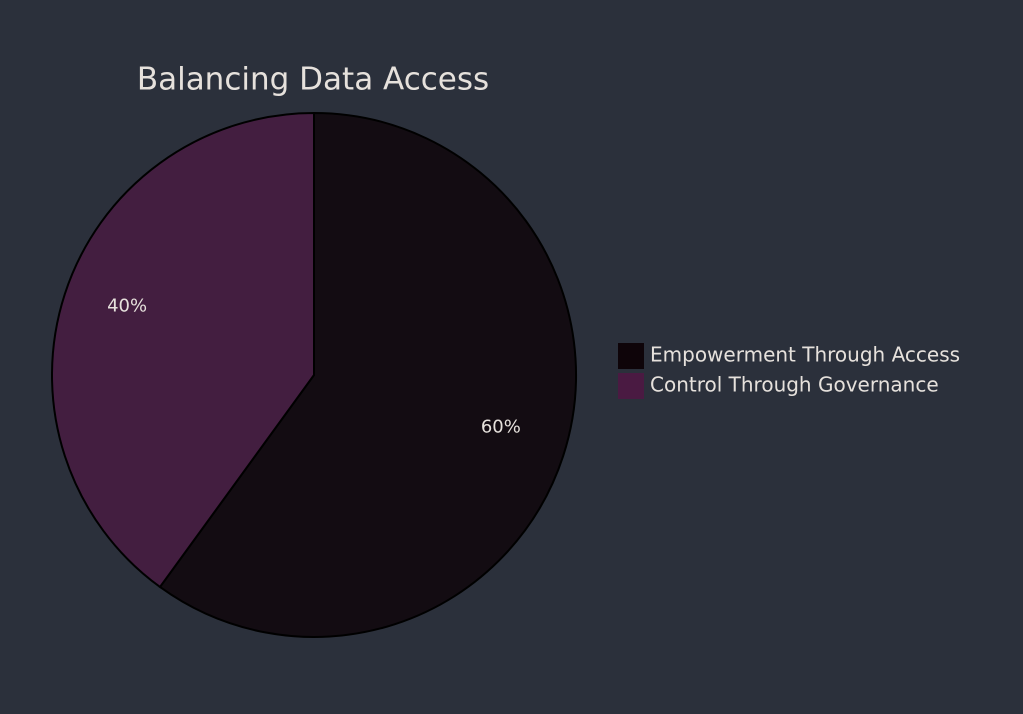  What do you see at coordinates (501, 427) in the screenshot?
I see `data-label: 60%` at bounding box center [501, 427].